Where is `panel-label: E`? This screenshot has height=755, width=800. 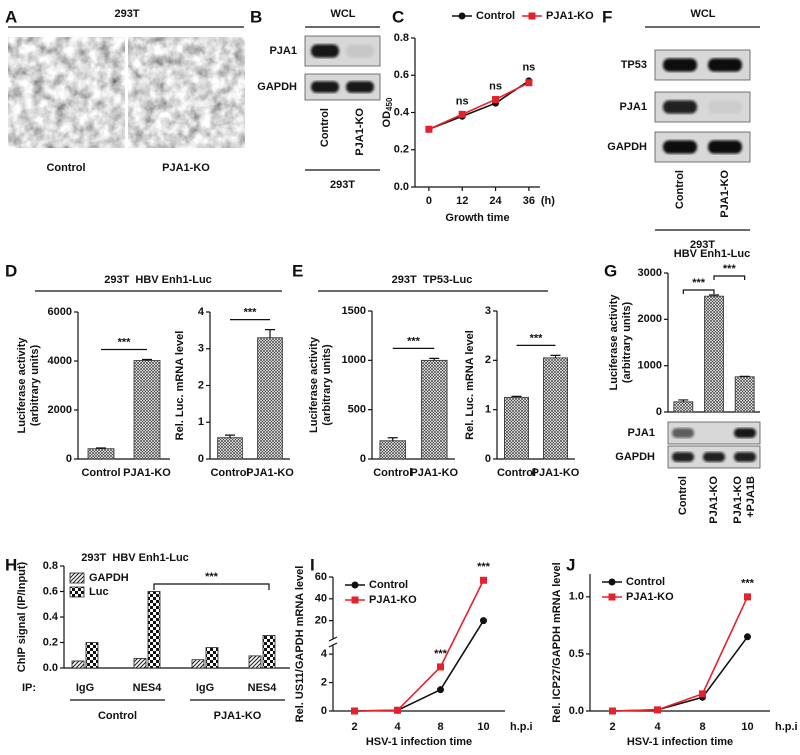 panel-label: E is located at coordinates (297, 270).